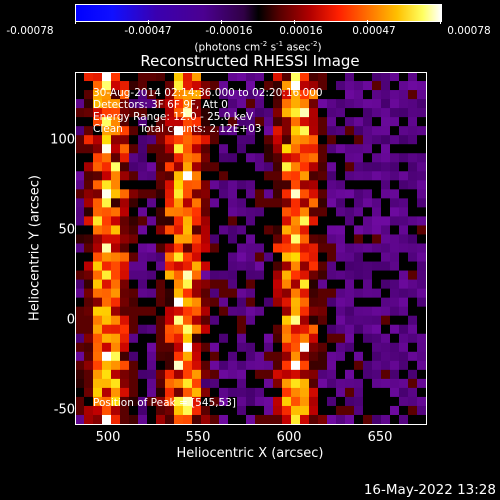 The height and width of the screenshot is (500, 500). What do you see at coordinates (177, 129) in the screenshot?
I see `info-clean-counts: Clean Total counts: 2.12E+03` at bounding box center [177, 129].